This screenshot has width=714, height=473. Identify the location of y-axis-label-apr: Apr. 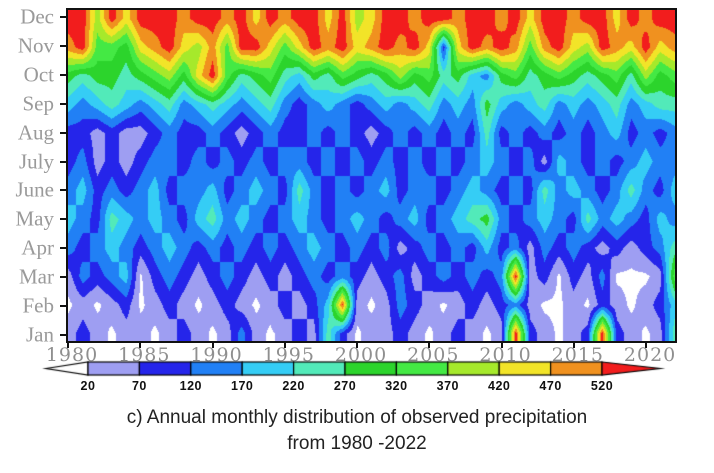
(37, 247).